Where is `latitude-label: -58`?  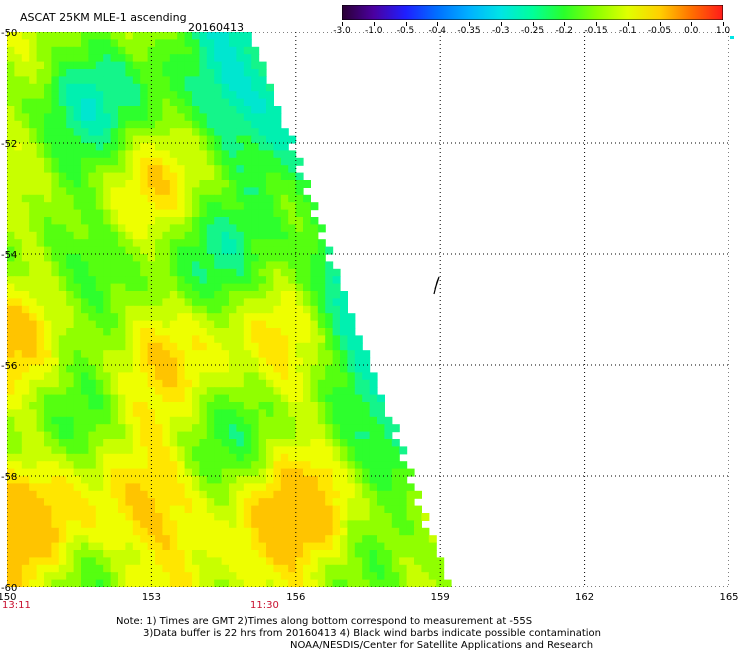
latitude-label: -58 is located at coordinates (9, 477).